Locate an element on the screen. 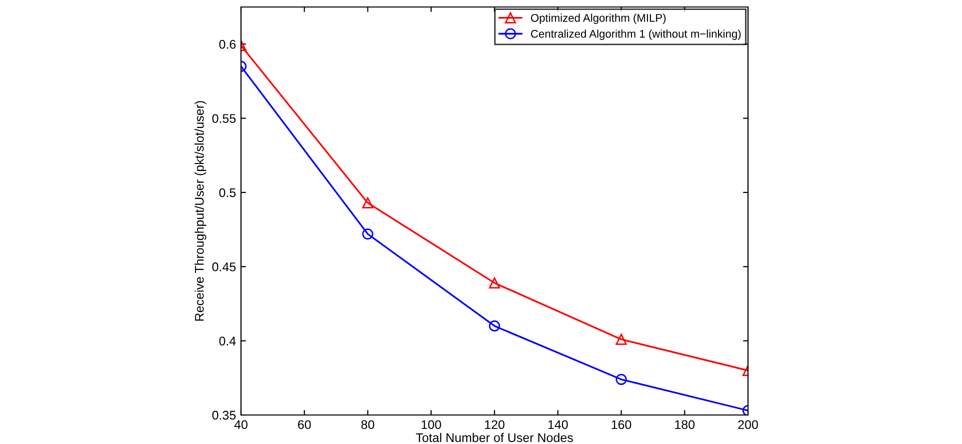 This screenshot has height=444, width=962. y-tick-label: 0.5 is located at coordinates (227, 193).